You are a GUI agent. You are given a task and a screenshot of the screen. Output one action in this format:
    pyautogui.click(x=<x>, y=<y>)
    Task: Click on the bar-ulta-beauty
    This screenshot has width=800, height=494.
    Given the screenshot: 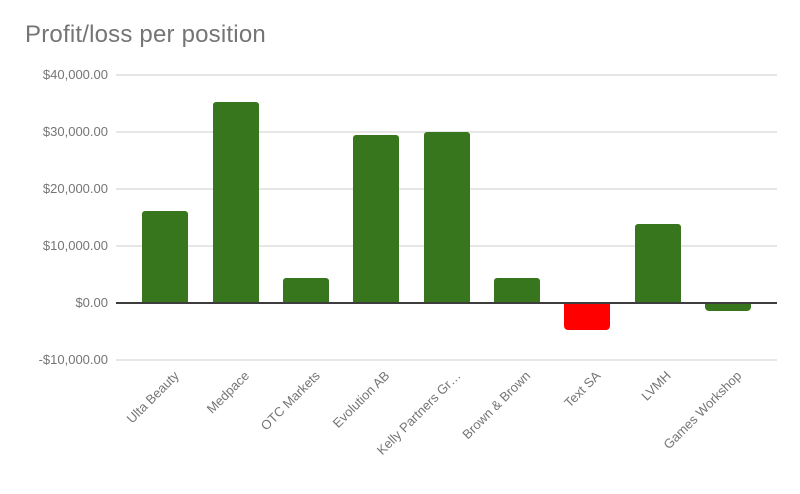 What is the action you would take?
    pyautogui.click(x=165, y=256)
    